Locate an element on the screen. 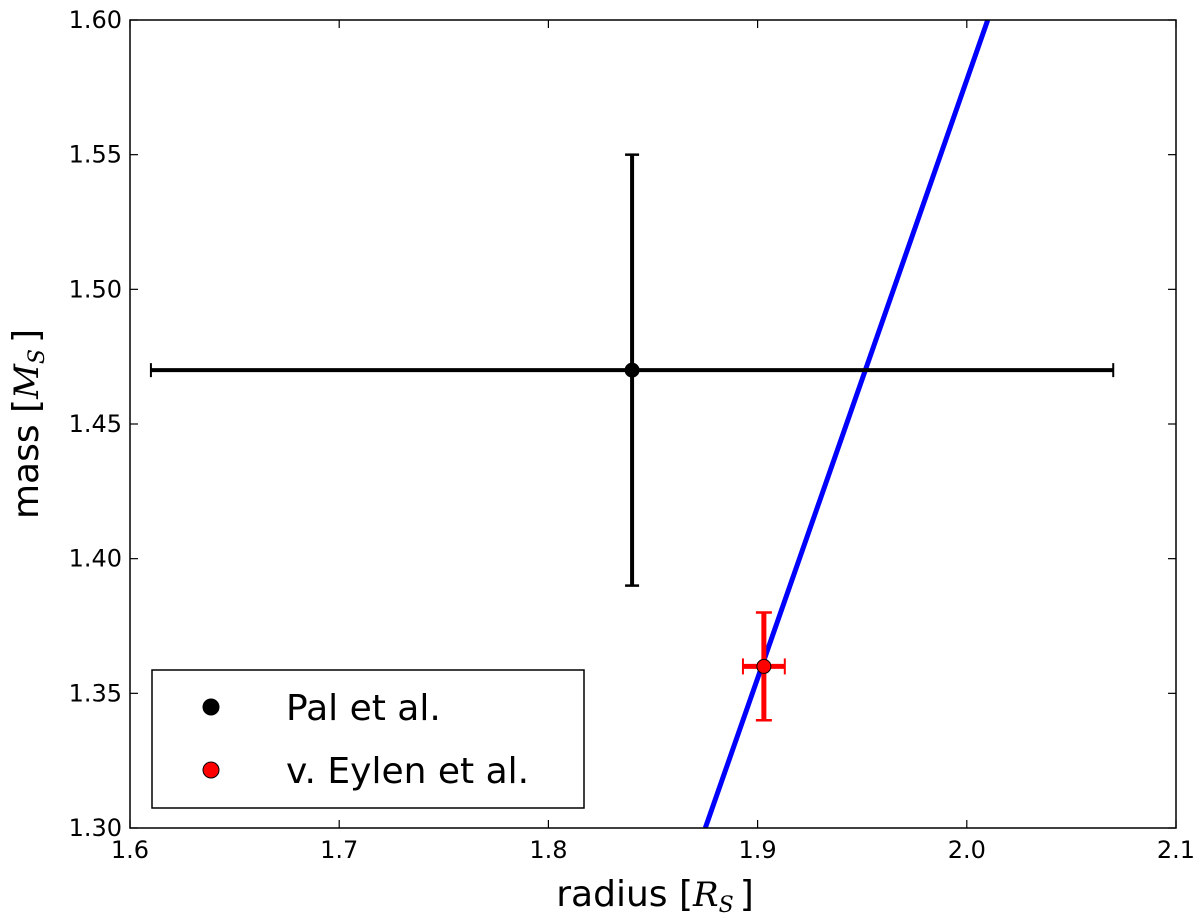 The image size is (1200, 920). y-tick-label: 1.40 is located at coordinates (95, 559).